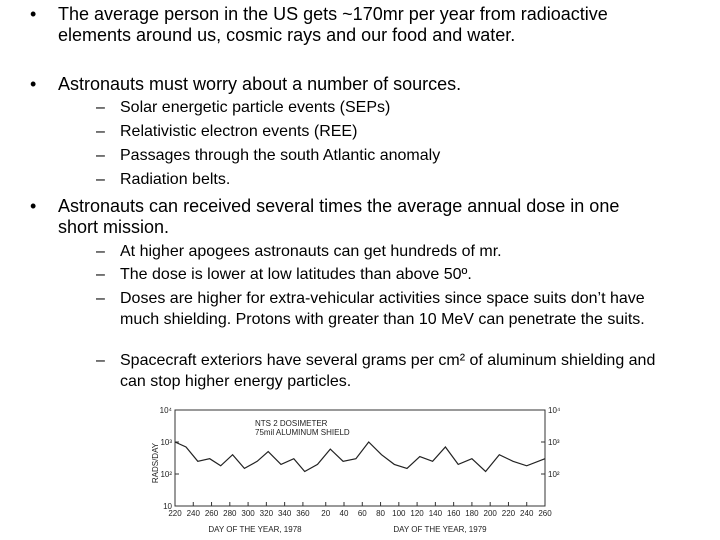 The height and width of the screenshot is (540, 720). Describe the element at coordinates (436, 513) in the screenshot. I see `x-tick-label: 140` at that location.